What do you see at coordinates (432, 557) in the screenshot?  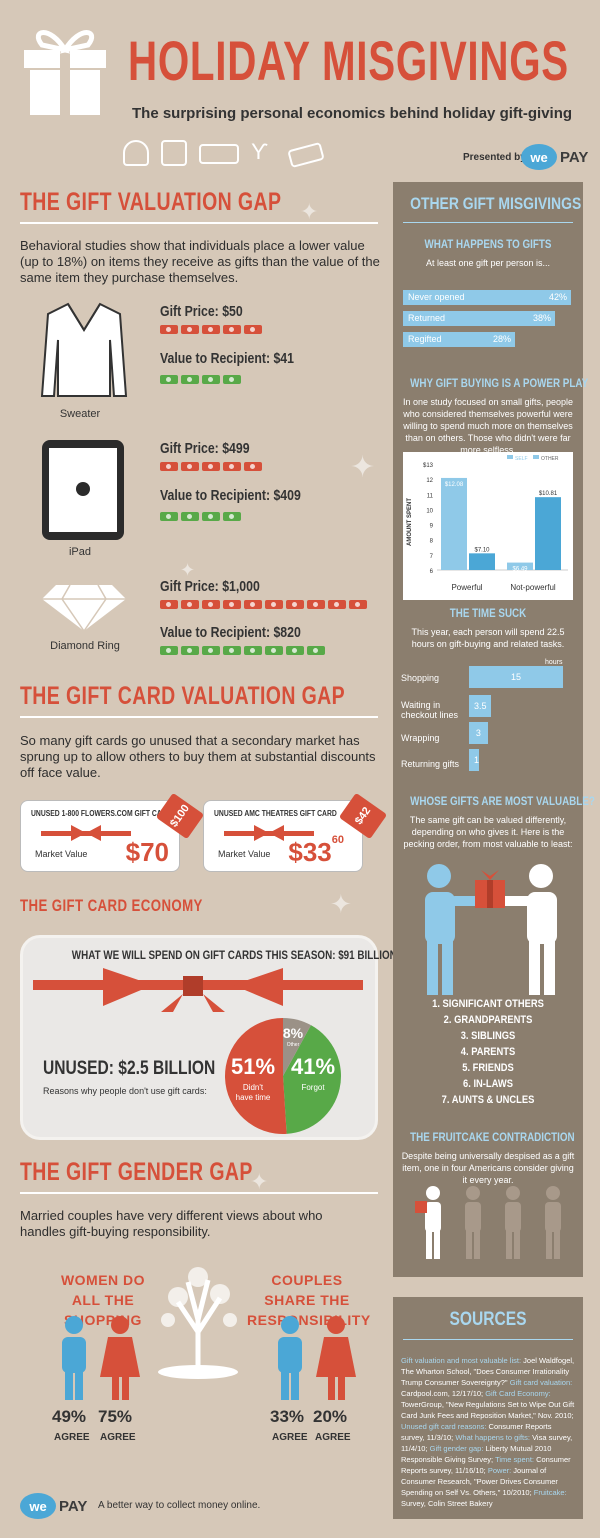 I see `y-tick-label: 7` at bounding box center [432, 557].